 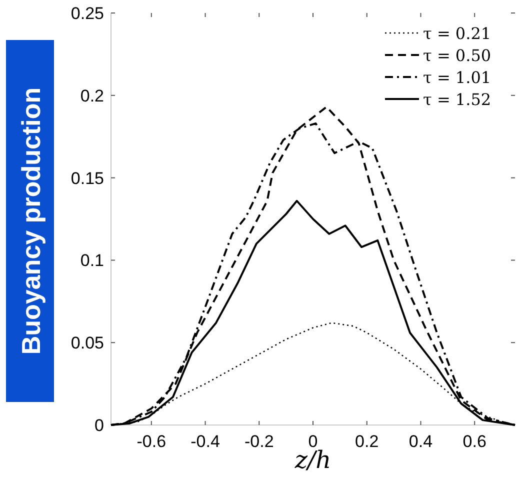 What do you see at coordinates (151, 441) in the screenshot?
I see `x-tick-label: -0.6` at bounding box center [151, 441].